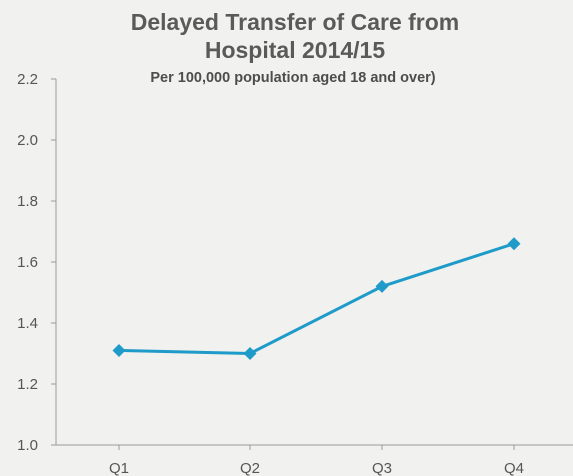  What do you see at coordinates (27, 140) in the screenshot?
I see `y-tick-label: 2.0` at bounding box center [27, 140].